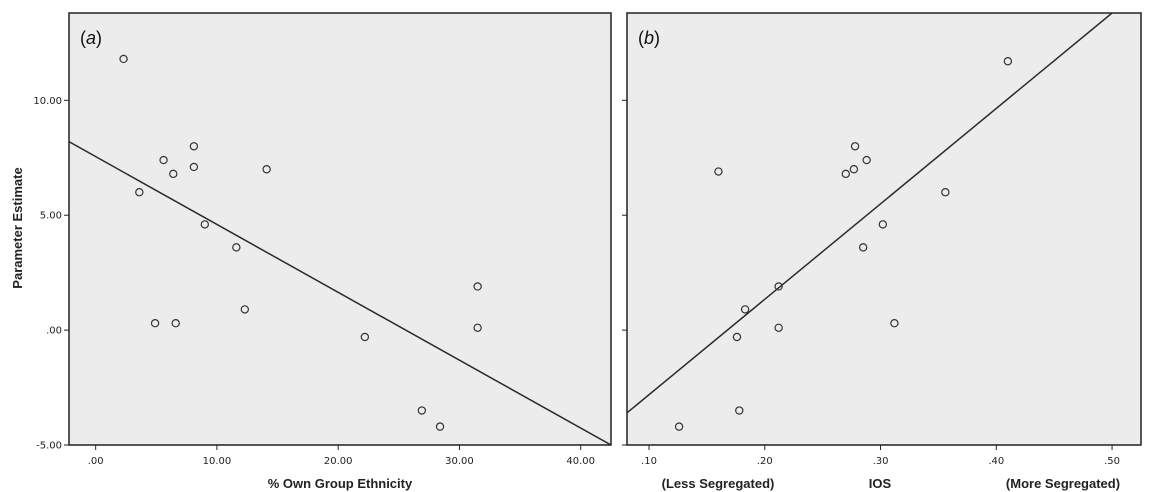 This screenshot has width=1156, height=492. I want to click on x-tick-label: .20, so click(765, 461).